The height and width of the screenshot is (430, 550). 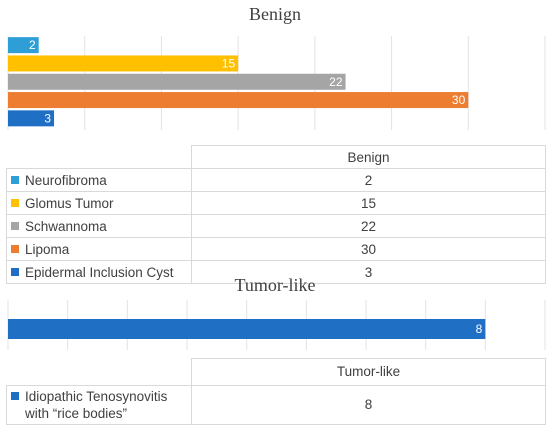 What do you see at coordinates (368, 372) in the screenshot?
I see `table-column-header: Tumor-like` at bounding box center [368, 372].